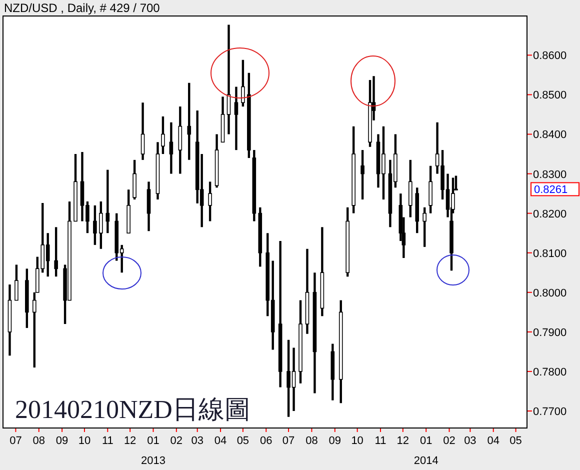  What do you see at coordinates (153, 451) in the screenshot?
I see `x-tick-label: 01 2013` at bounding box center [153, 451].